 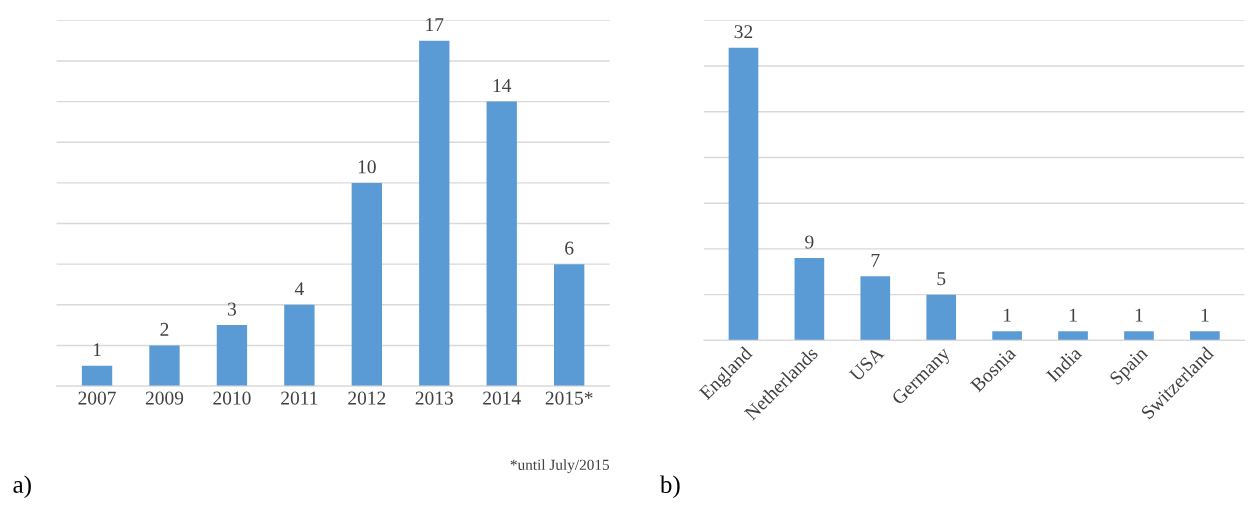 I want to click on x-tick-label: 2012, so click(x=367, y=398).